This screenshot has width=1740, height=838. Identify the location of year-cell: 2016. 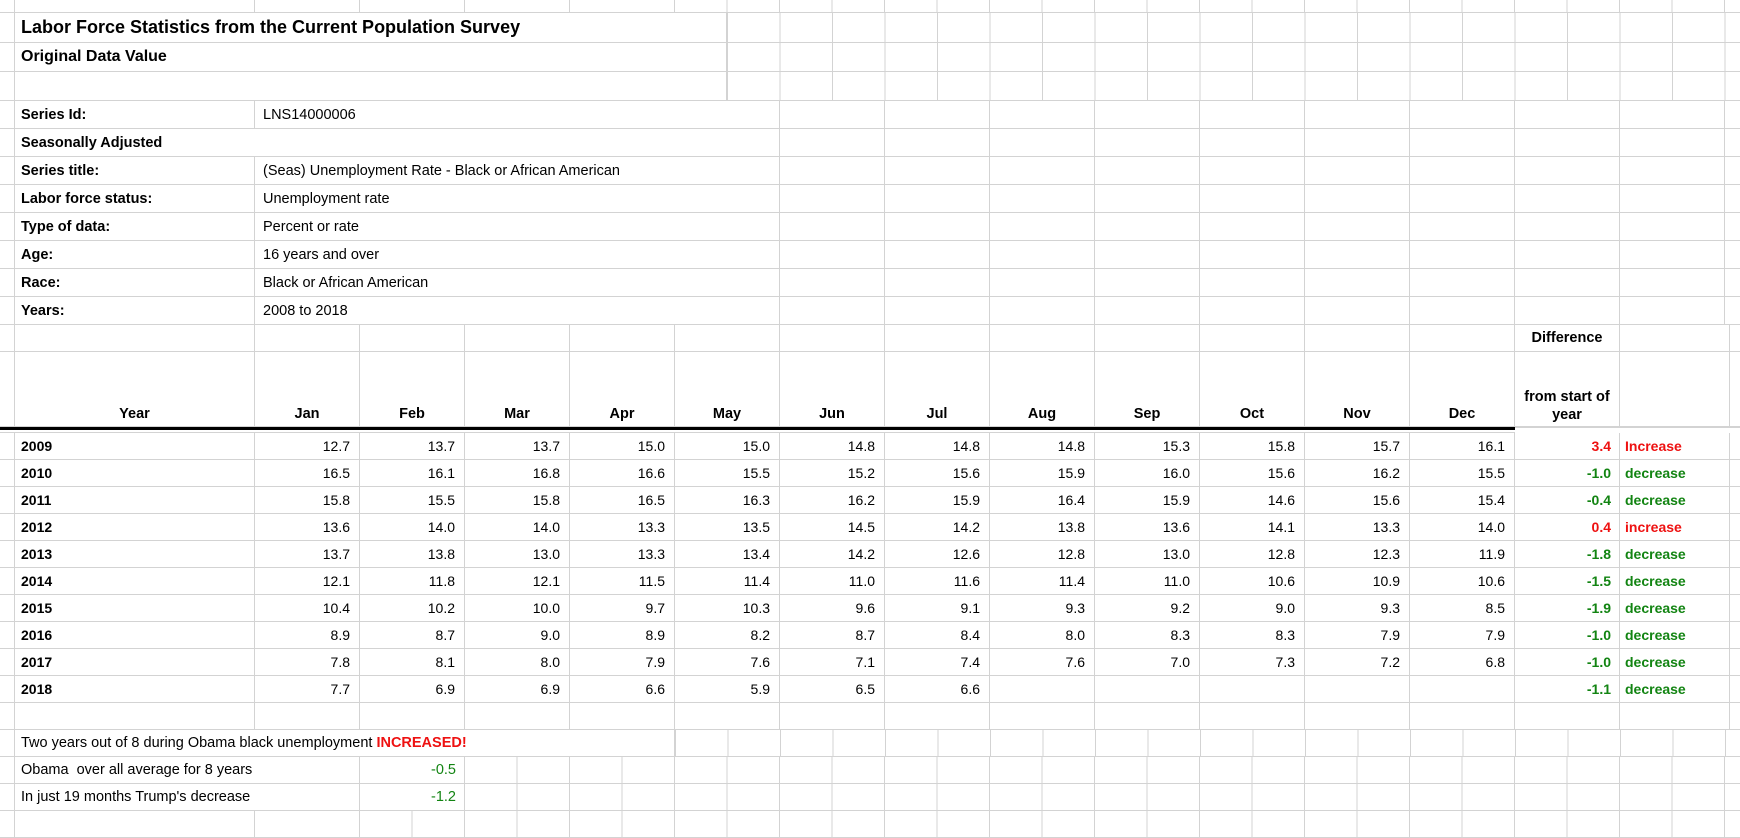
(135, 635).